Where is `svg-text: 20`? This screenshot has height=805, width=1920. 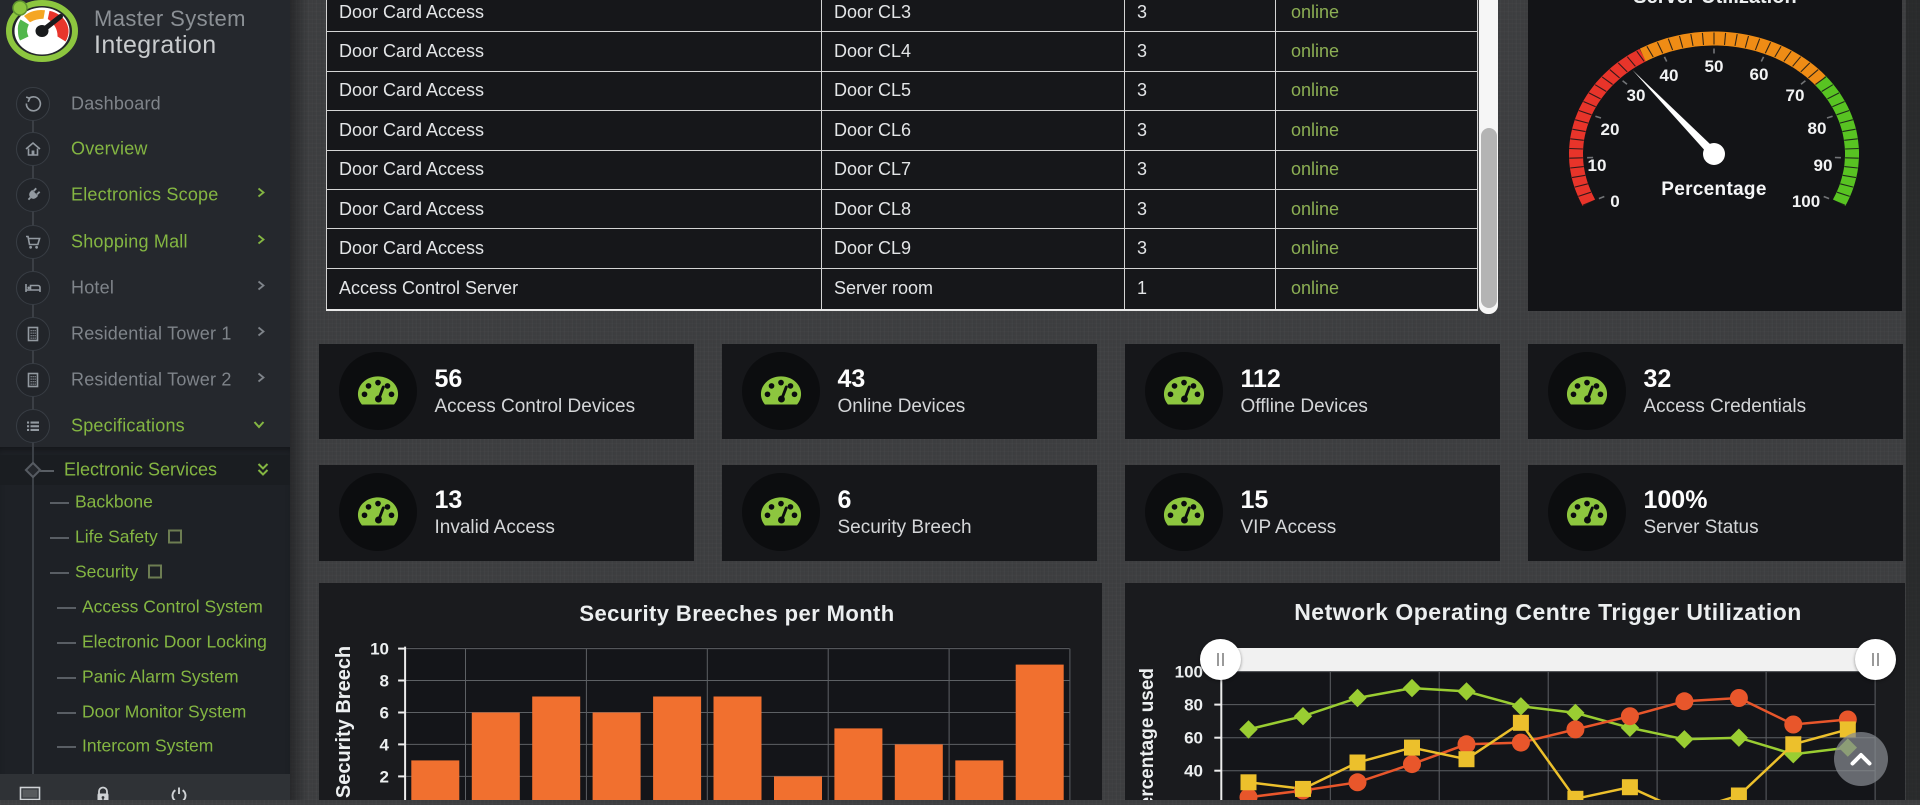 svg-text: 20 is located at coordinates (1610, 129).